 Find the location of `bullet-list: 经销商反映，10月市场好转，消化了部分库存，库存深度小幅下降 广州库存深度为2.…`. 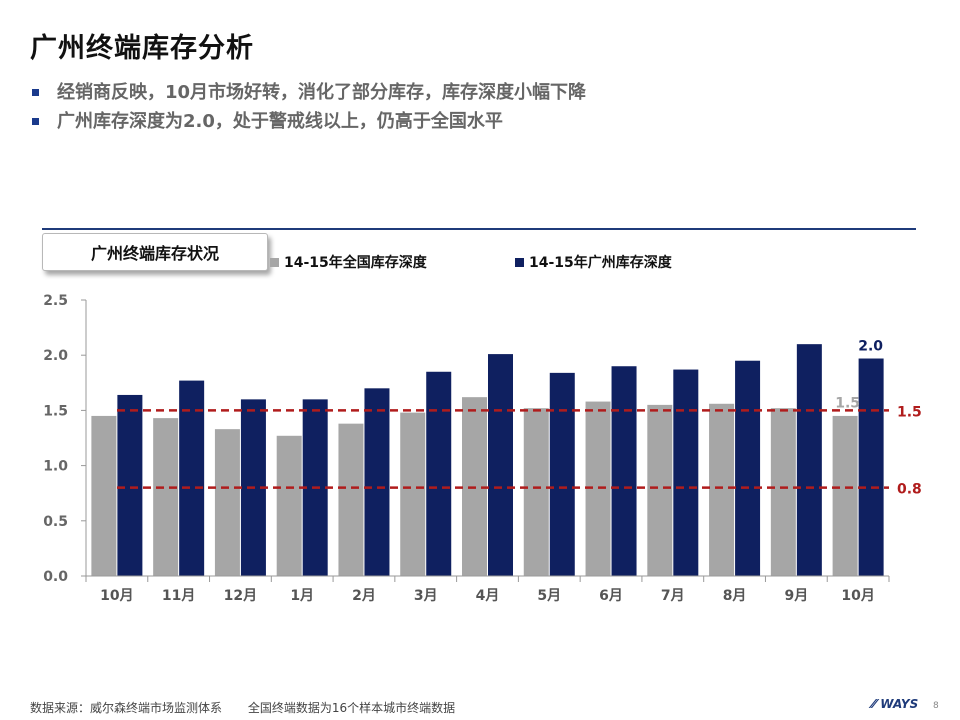

bullet-list: 经销商反映，10月市场好转，消化了部分库存，库存深度小幅下降 广州库存深度为2.… is located at coordinates (308, 107).